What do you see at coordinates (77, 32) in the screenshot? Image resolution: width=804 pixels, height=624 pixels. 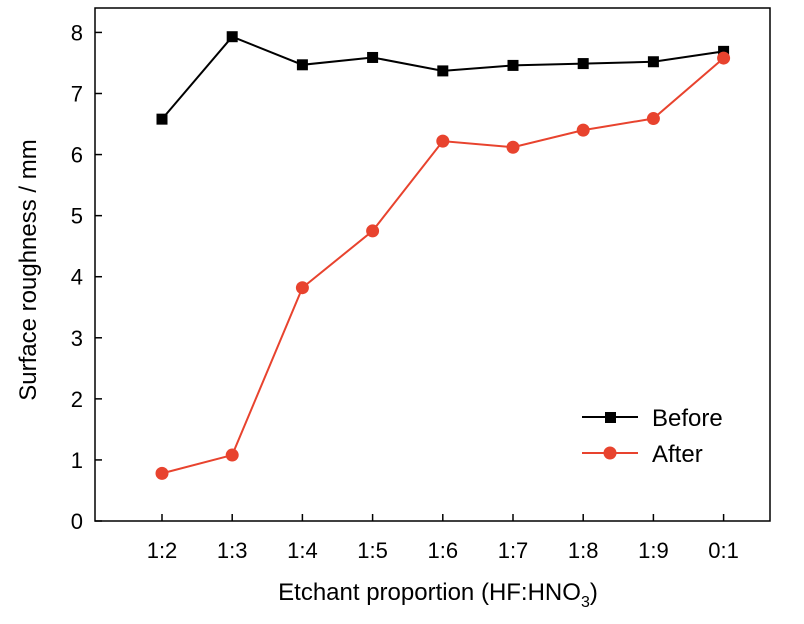 I see `y-tick-label: 8` at bounding box center [77, 32].